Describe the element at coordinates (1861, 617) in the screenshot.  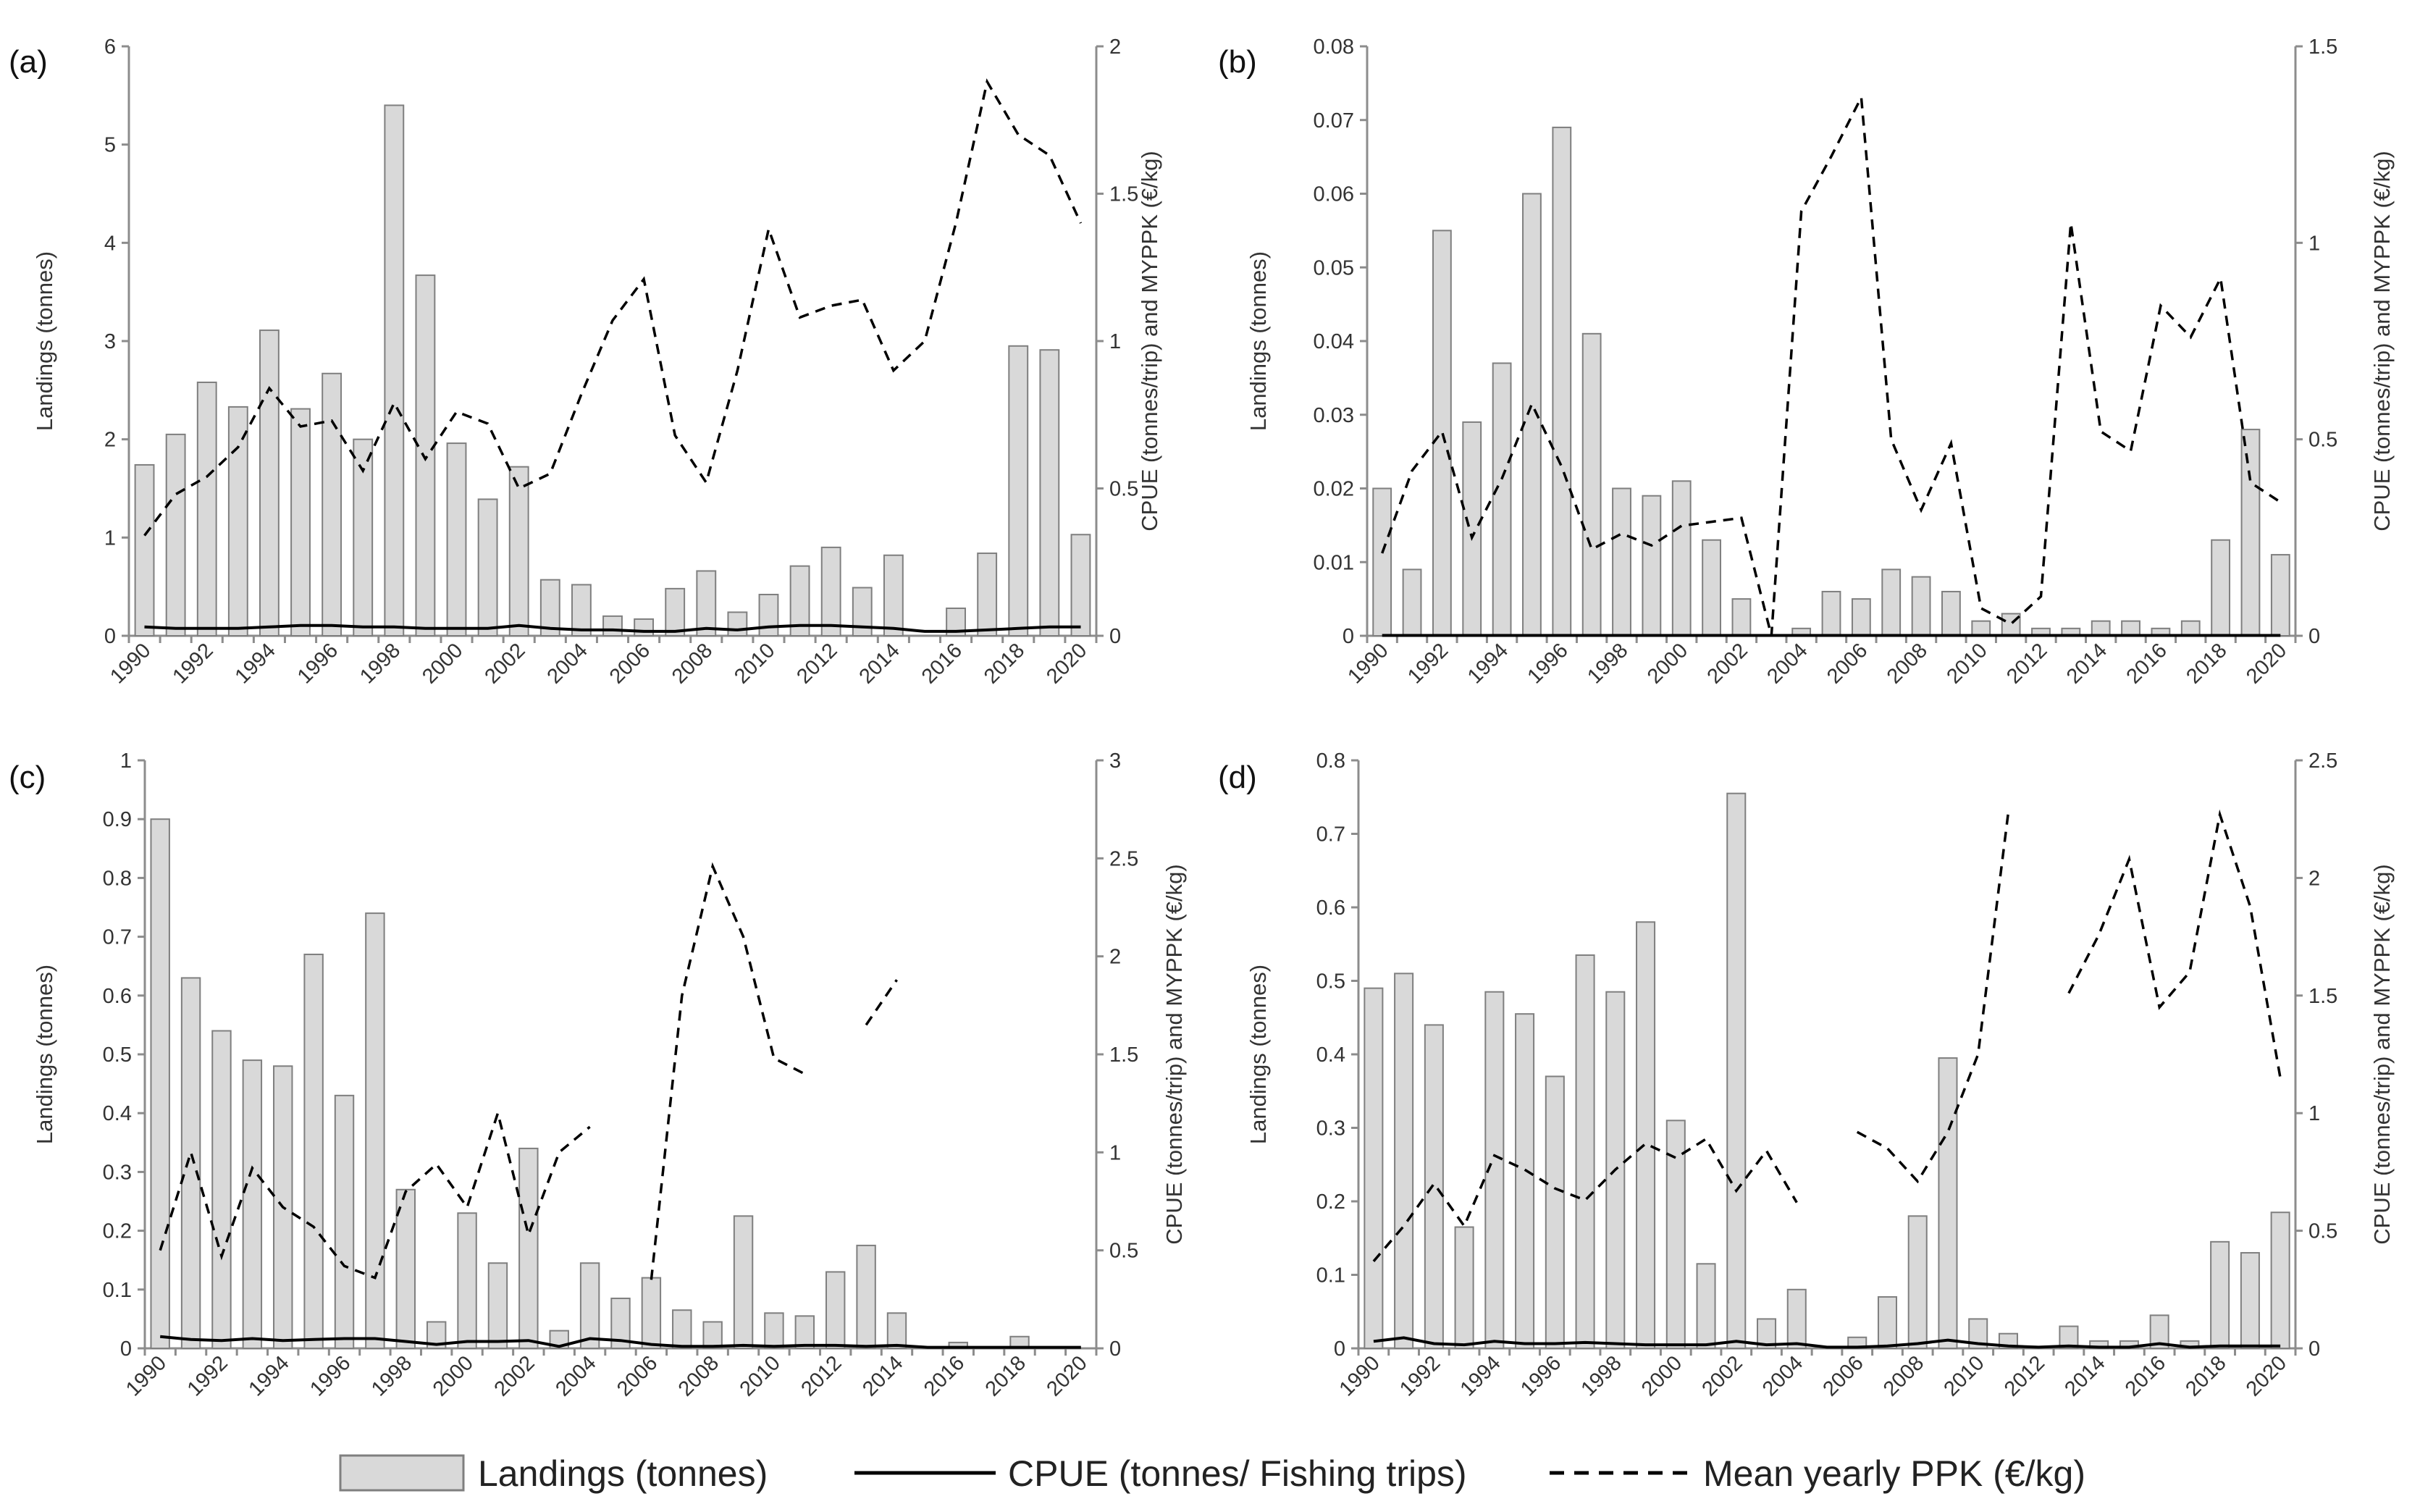
I see `bar-2006` at that location.